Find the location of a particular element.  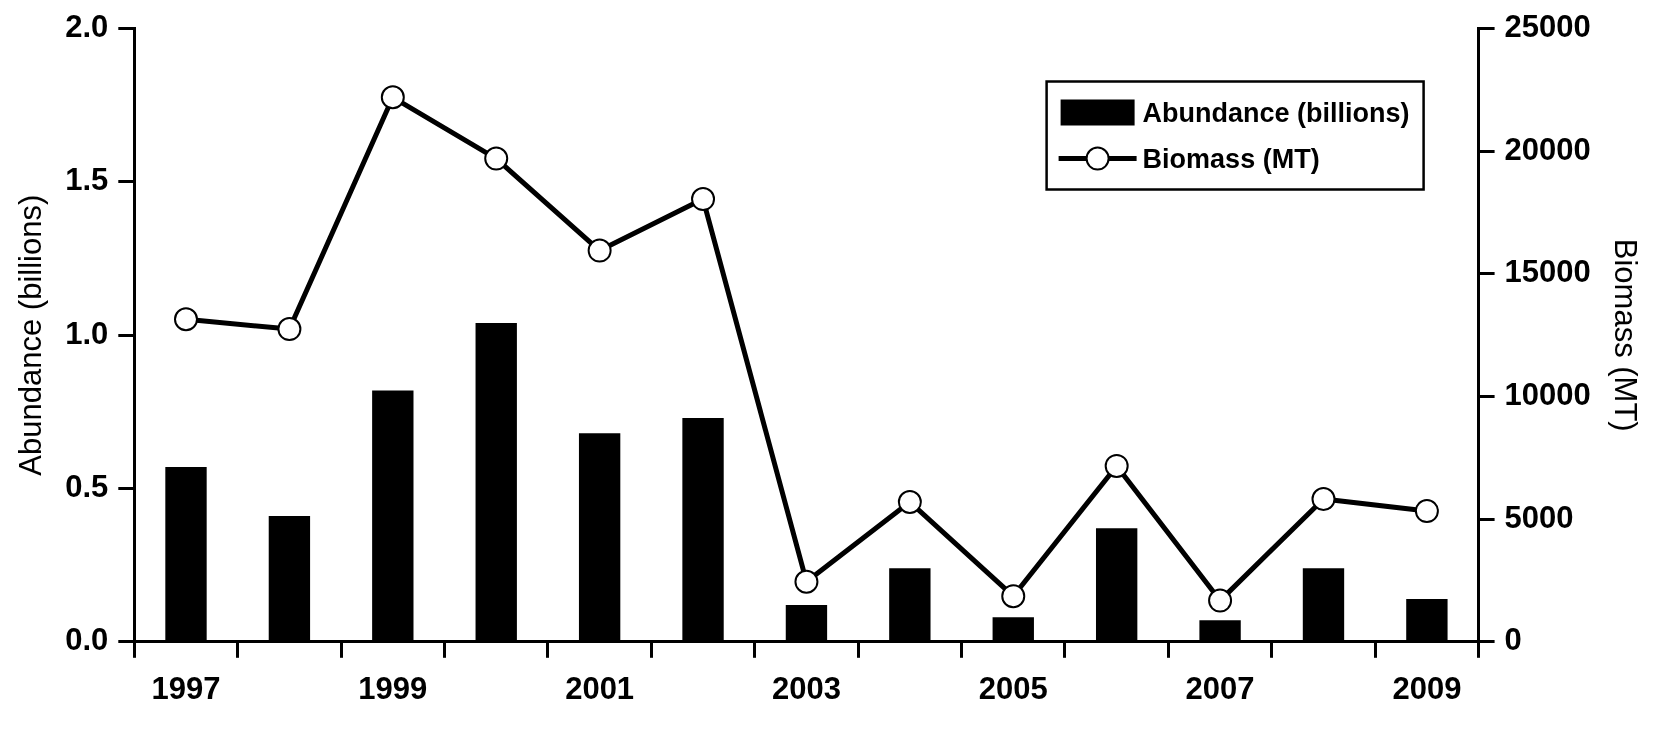

x-tick-label: 1999 is located at coordinates (393, 688).